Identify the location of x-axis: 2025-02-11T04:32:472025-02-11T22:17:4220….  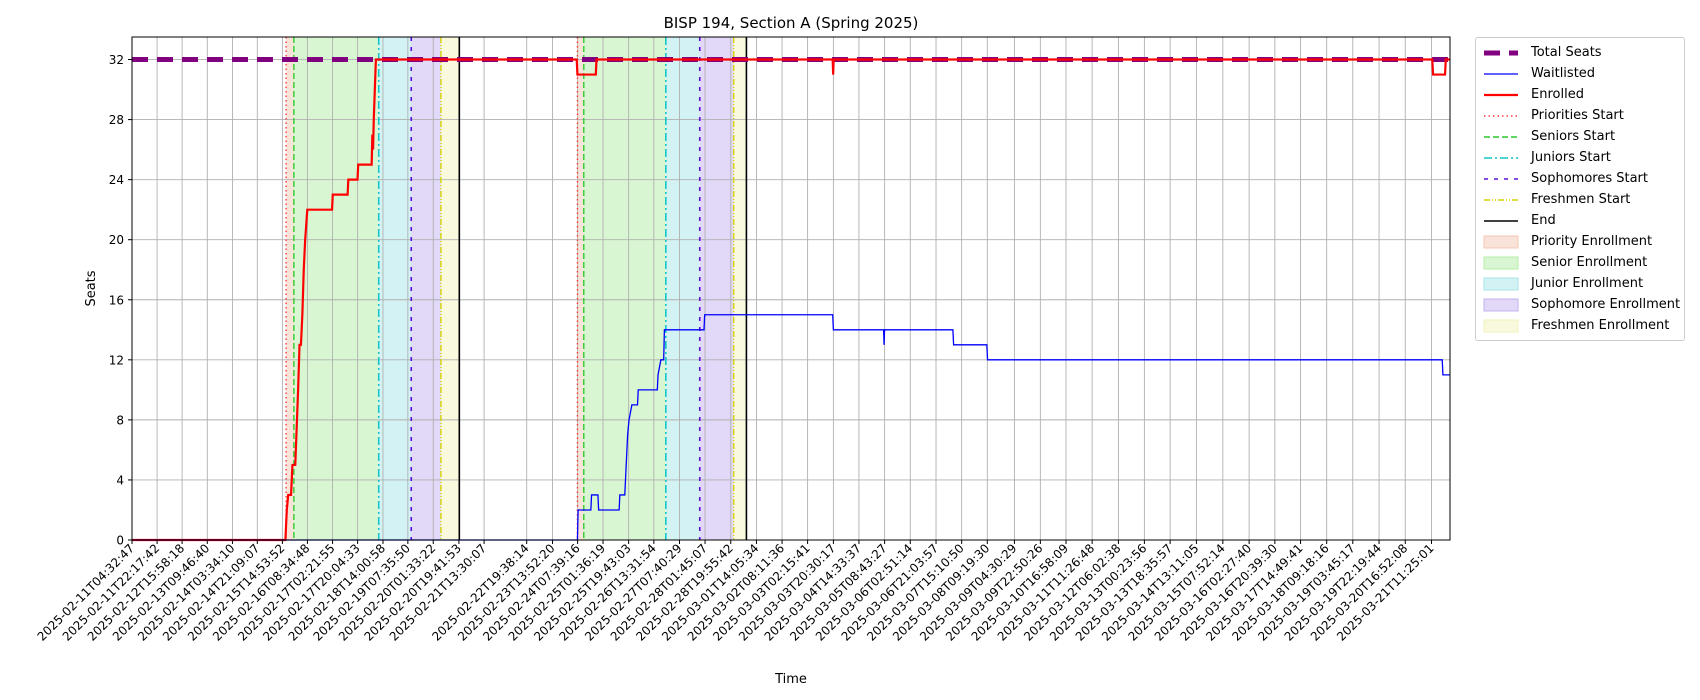
(736, 592).